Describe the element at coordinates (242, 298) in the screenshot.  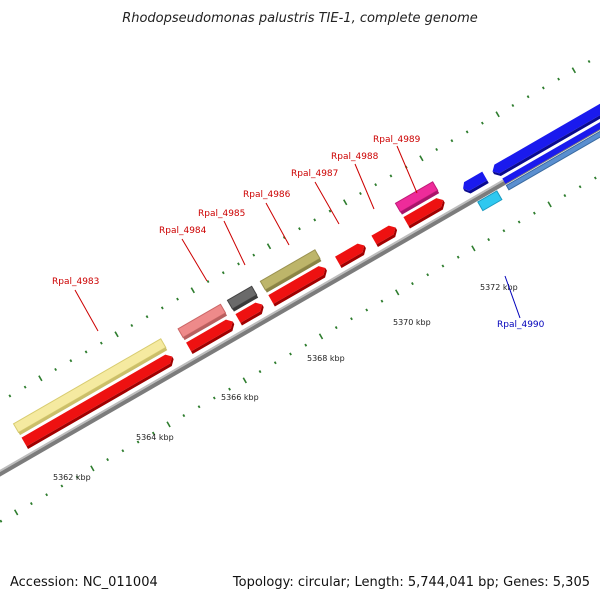
I see `feature-rpal-4985-upper` at that location.